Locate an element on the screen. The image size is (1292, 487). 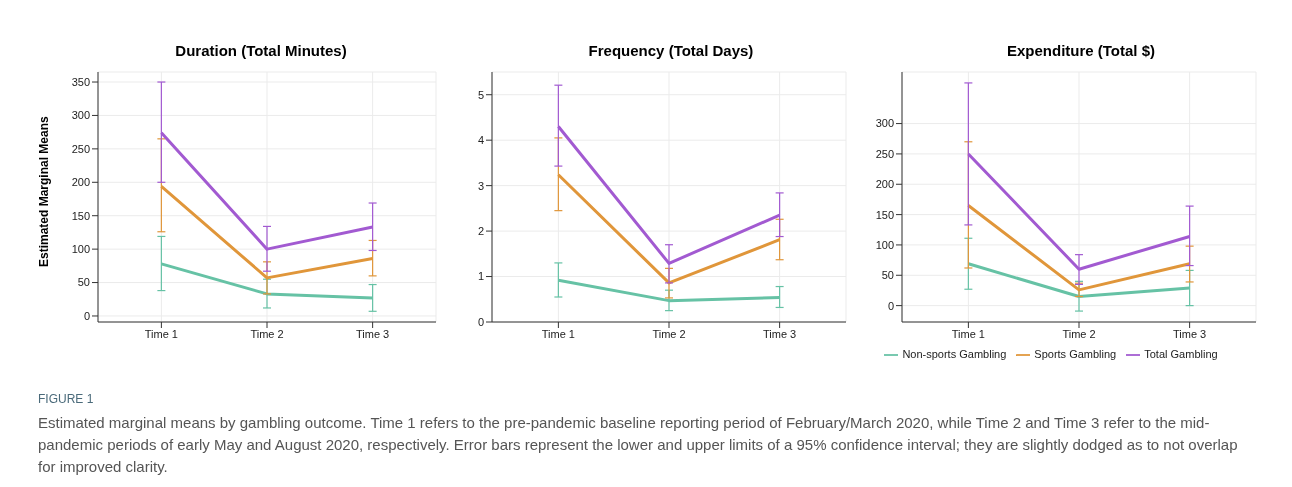
y-tick-label: 3 is located at coordinates (480, 185).